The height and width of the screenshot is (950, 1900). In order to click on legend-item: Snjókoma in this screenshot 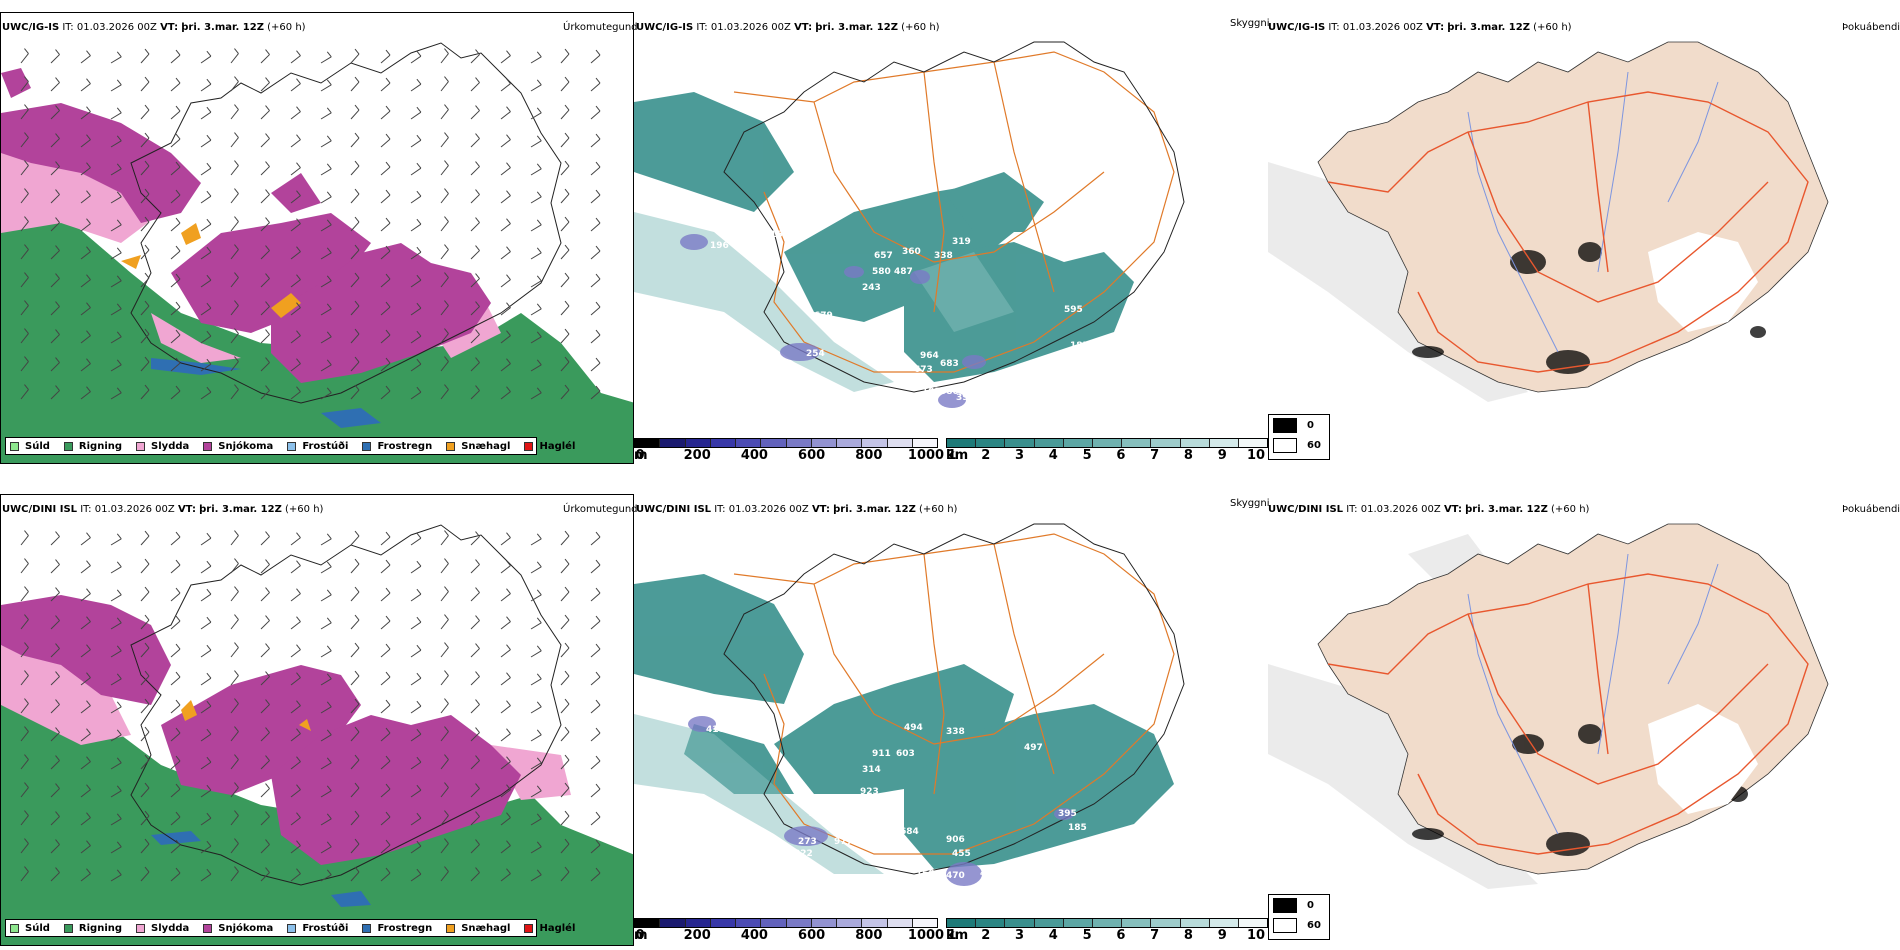, I will do `click(238, 446)`.